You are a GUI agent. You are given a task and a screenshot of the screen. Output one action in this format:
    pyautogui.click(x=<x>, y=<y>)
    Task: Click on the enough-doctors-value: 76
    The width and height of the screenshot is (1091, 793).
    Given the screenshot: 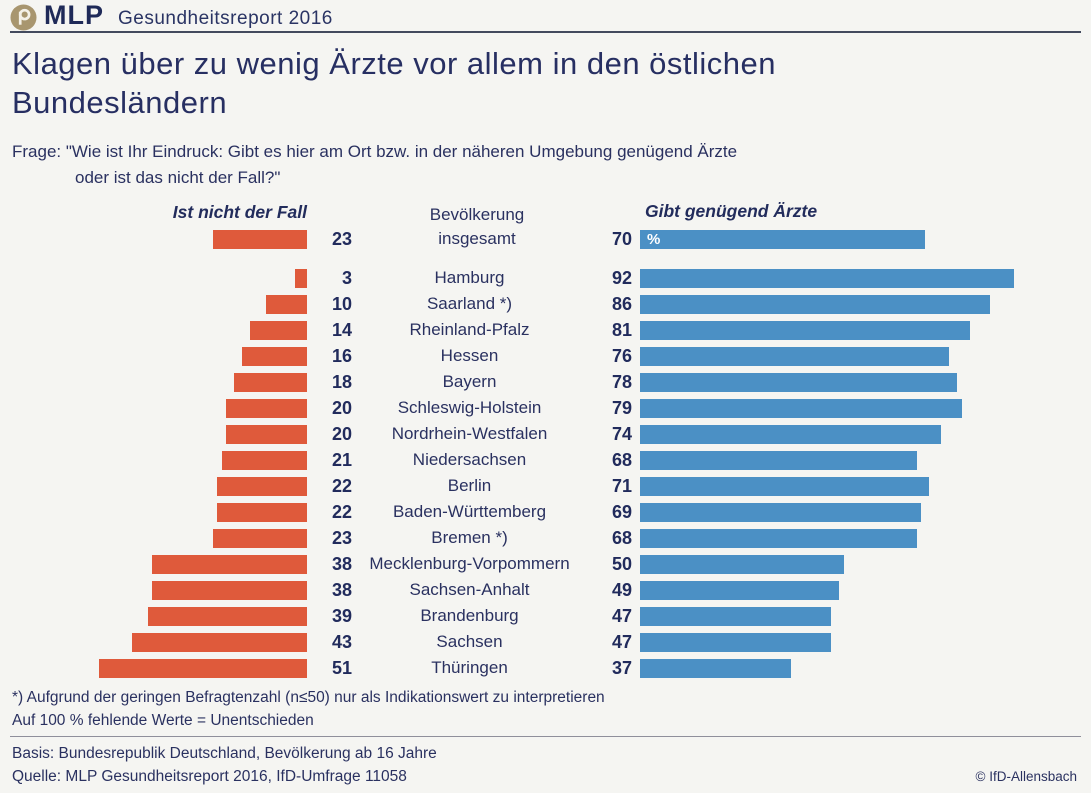 What is the action you would take?
    pyautogui.click(x=621, y=355)
    